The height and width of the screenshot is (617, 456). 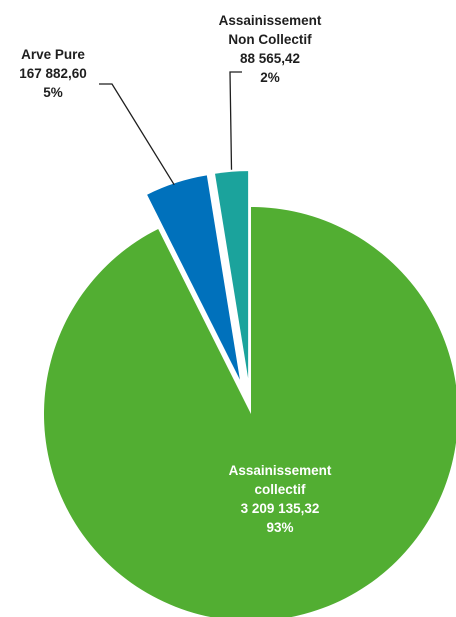 I want to click on leader-line-assainissement-non-collectif, so click(x=235, y=120).